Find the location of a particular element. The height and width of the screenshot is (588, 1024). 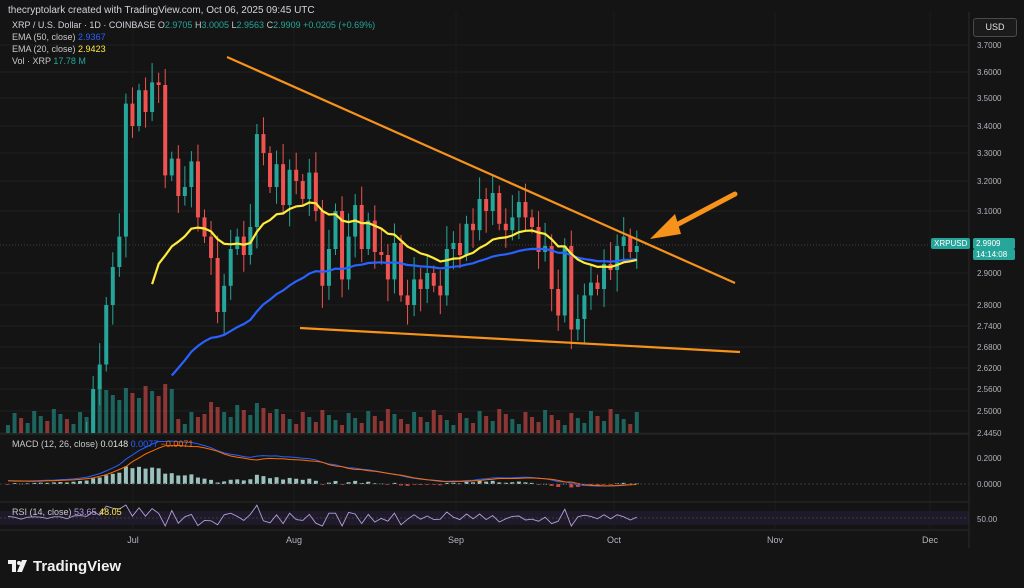

rsi-pane is located at coordinates (484, 516).